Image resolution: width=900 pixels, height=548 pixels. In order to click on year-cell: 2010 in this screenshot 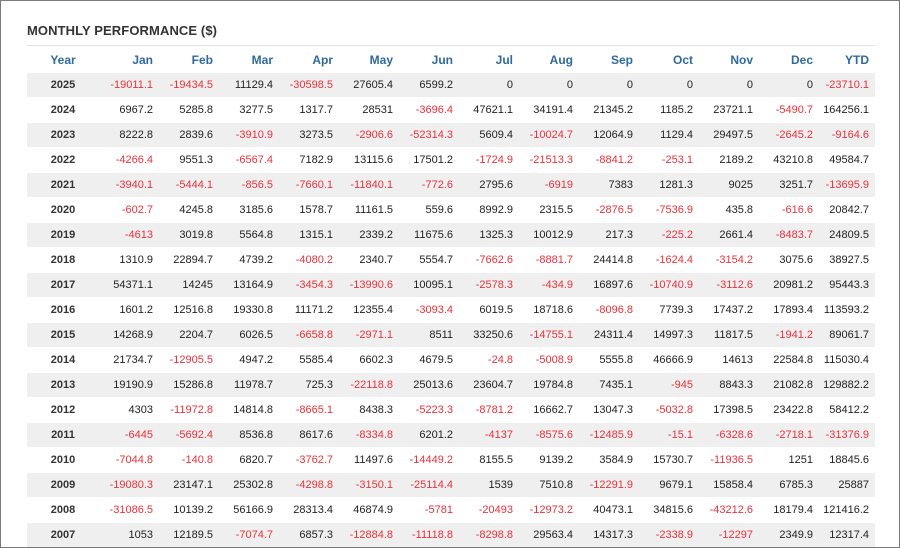, I will do `click(63, 460)`.